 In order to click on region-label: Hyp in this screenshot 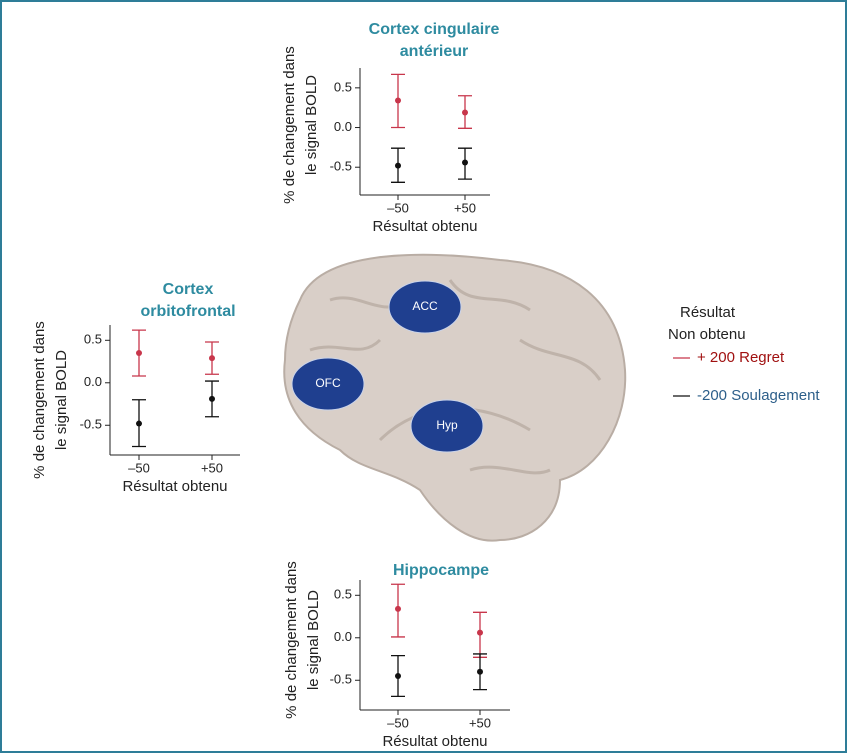, I will do `click(447, 425)`.